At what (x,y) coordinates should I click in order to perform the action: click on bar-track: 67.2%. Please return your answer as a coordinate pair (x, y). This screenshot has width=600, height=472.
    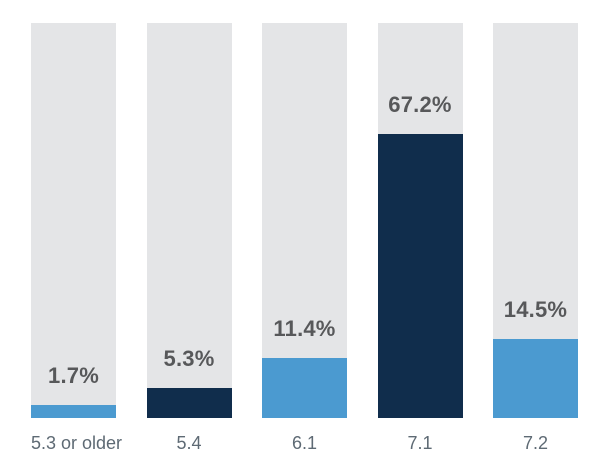
    Looking at the image, I should click on (420, 220).